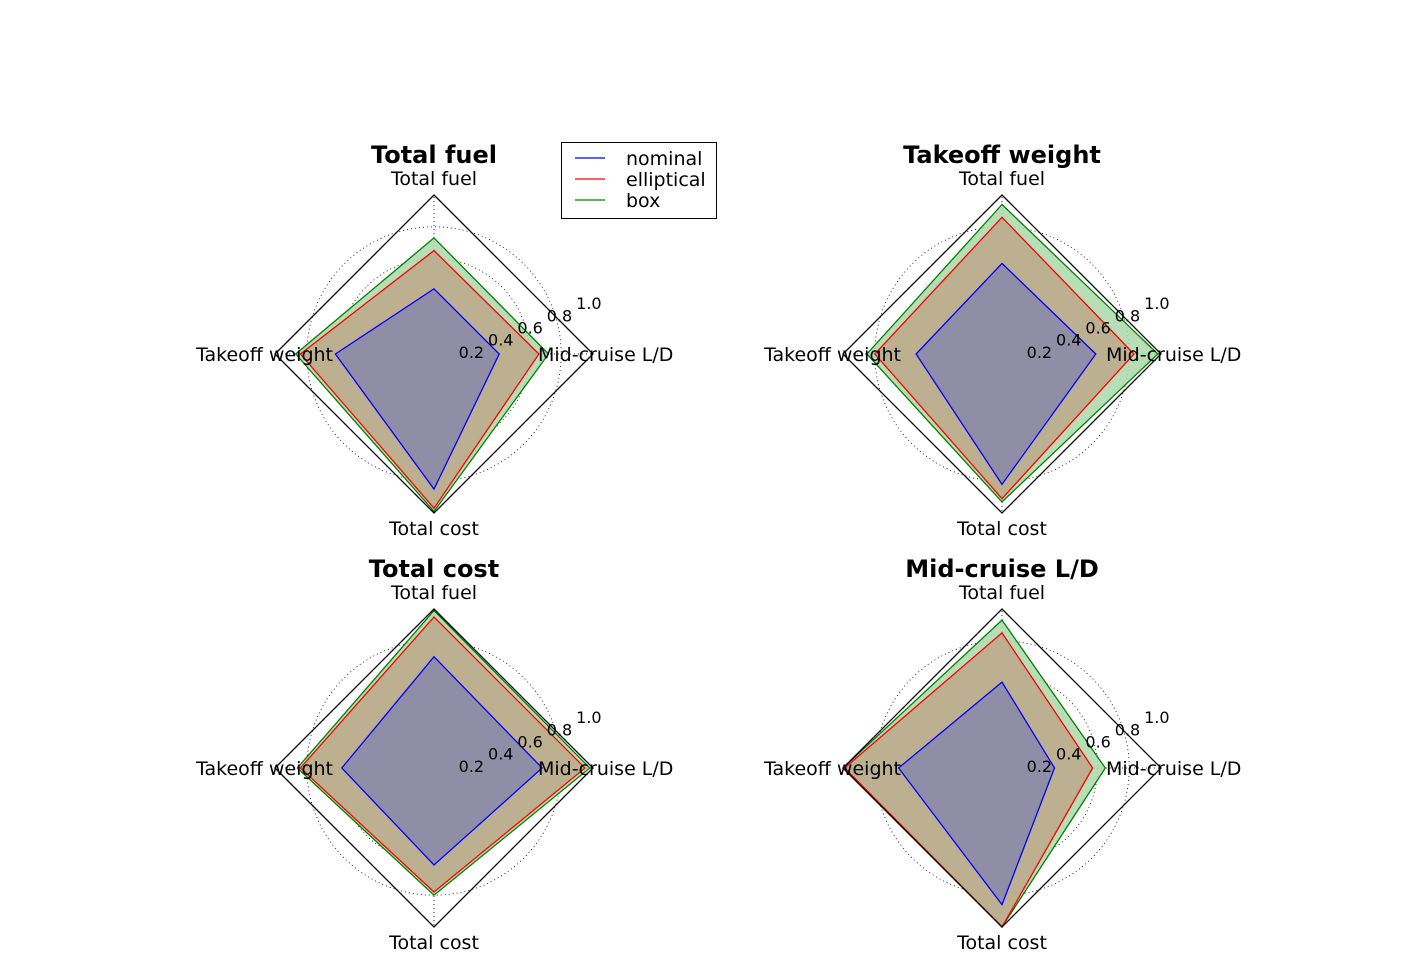  I want to click on chart-title: Total cost, so click(434, 569).